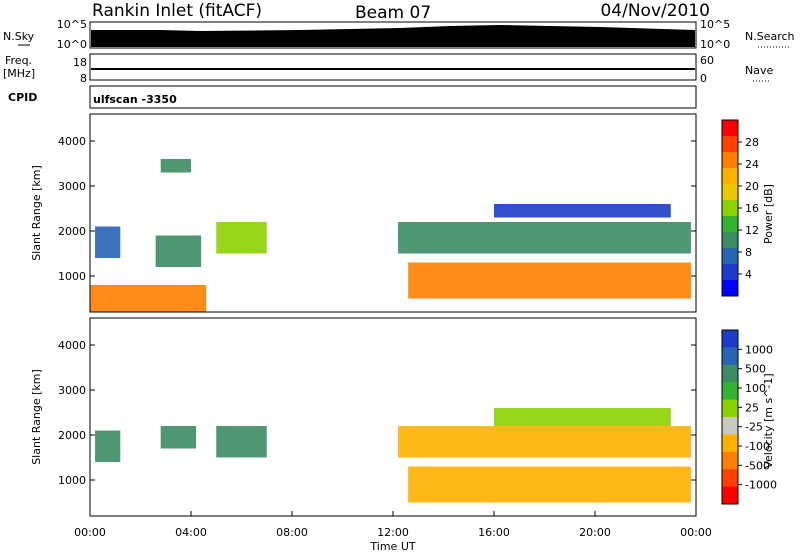 The image size is (800, 554). I want to click on cpid-panel, so click(393, 97).